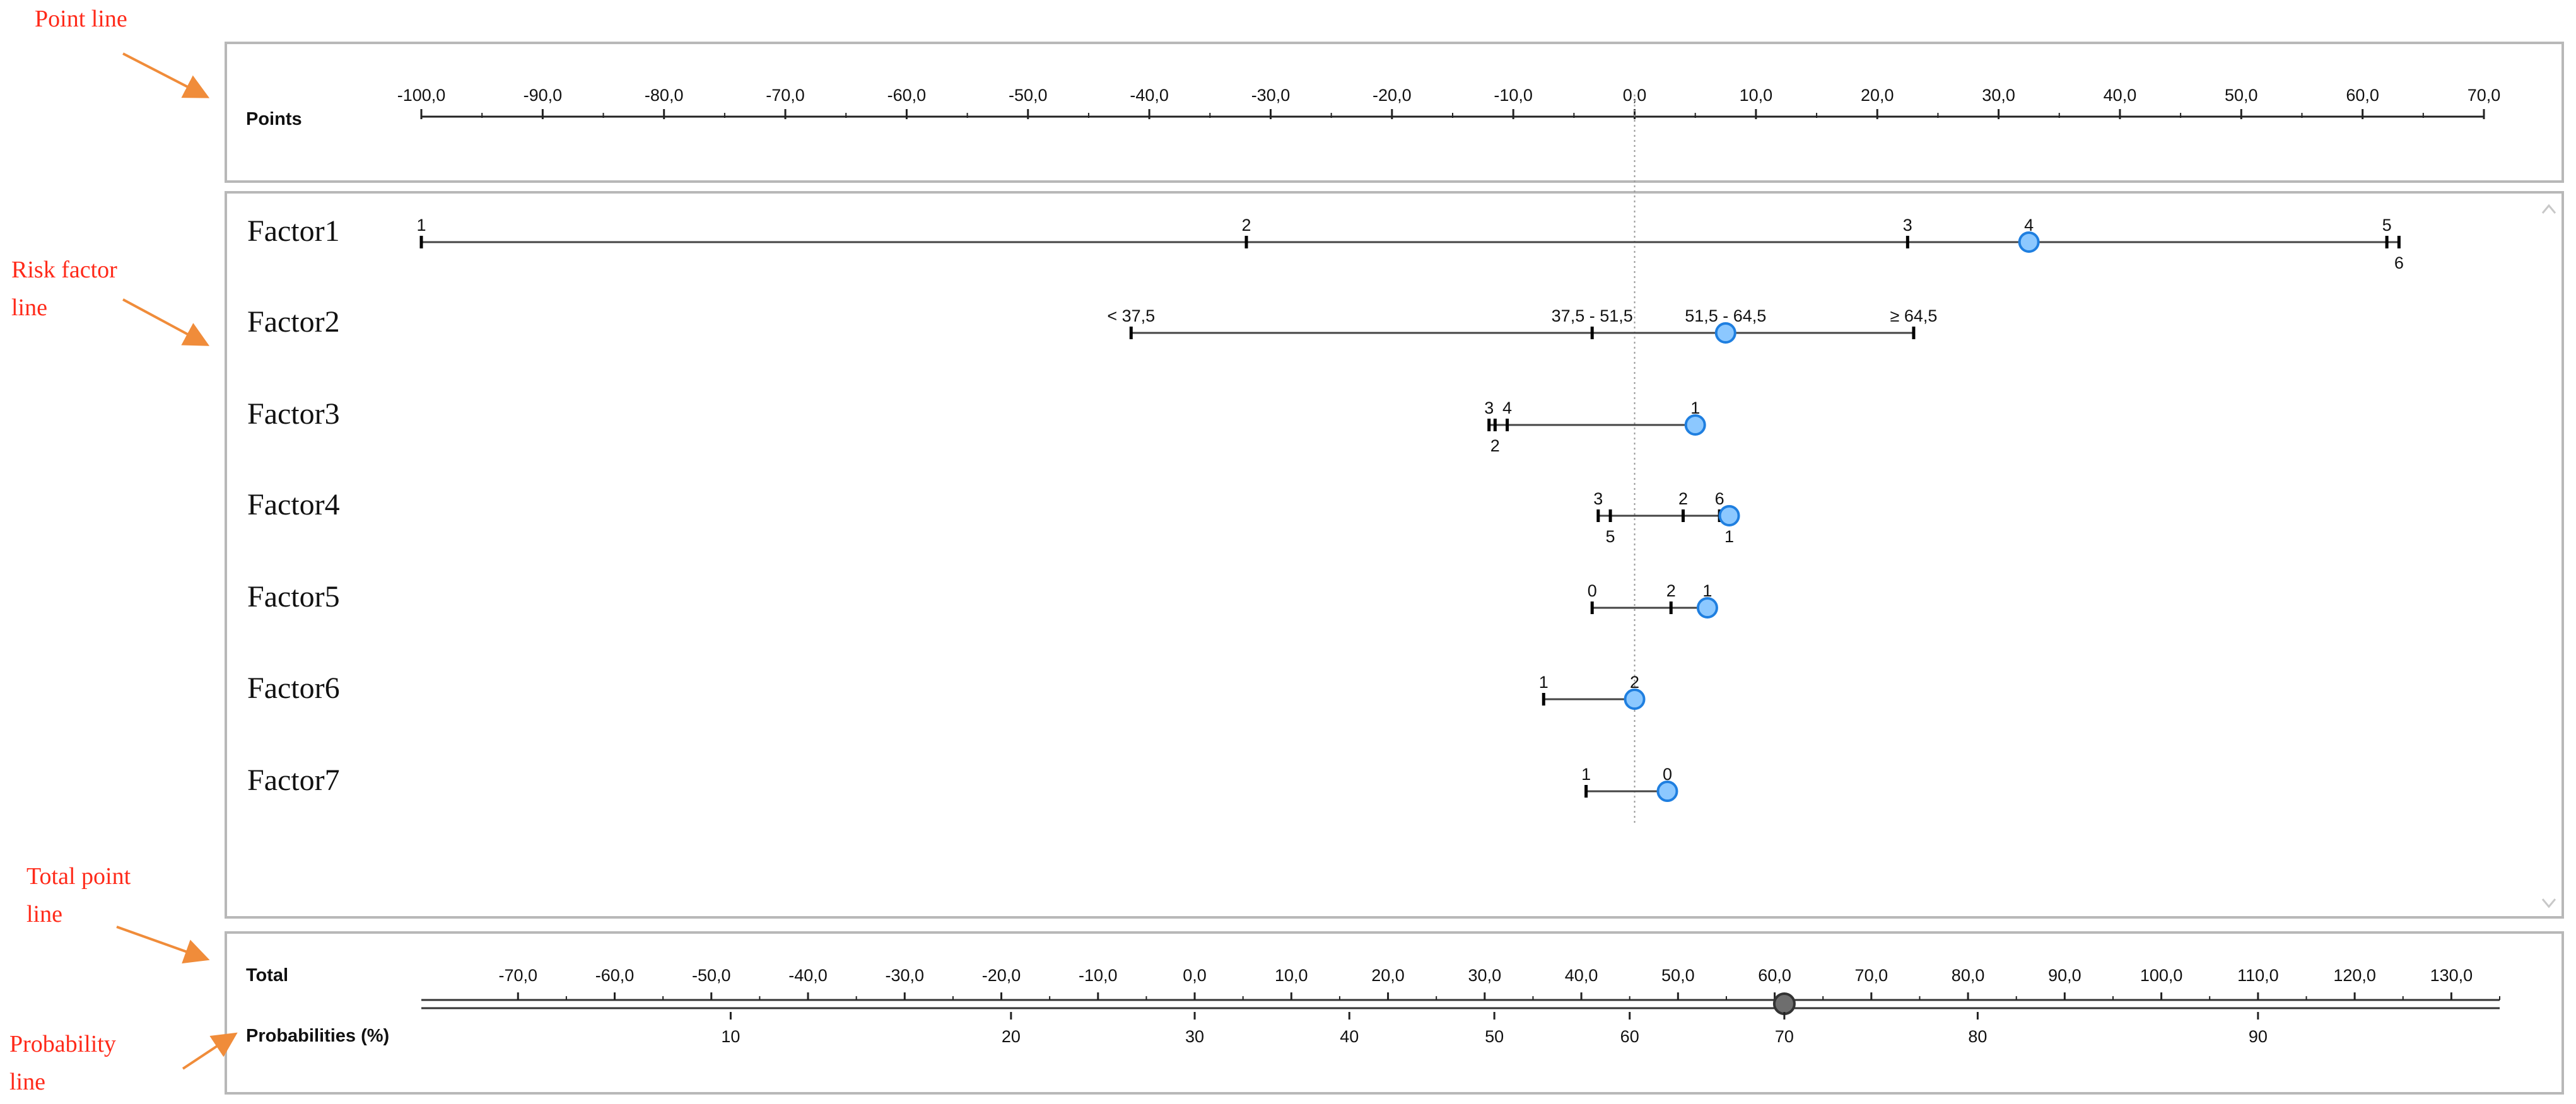 The width and height of the screenshot is (2576, 1104). I want to click on points-axis-tick-label: -60,0, so click(907, 96).